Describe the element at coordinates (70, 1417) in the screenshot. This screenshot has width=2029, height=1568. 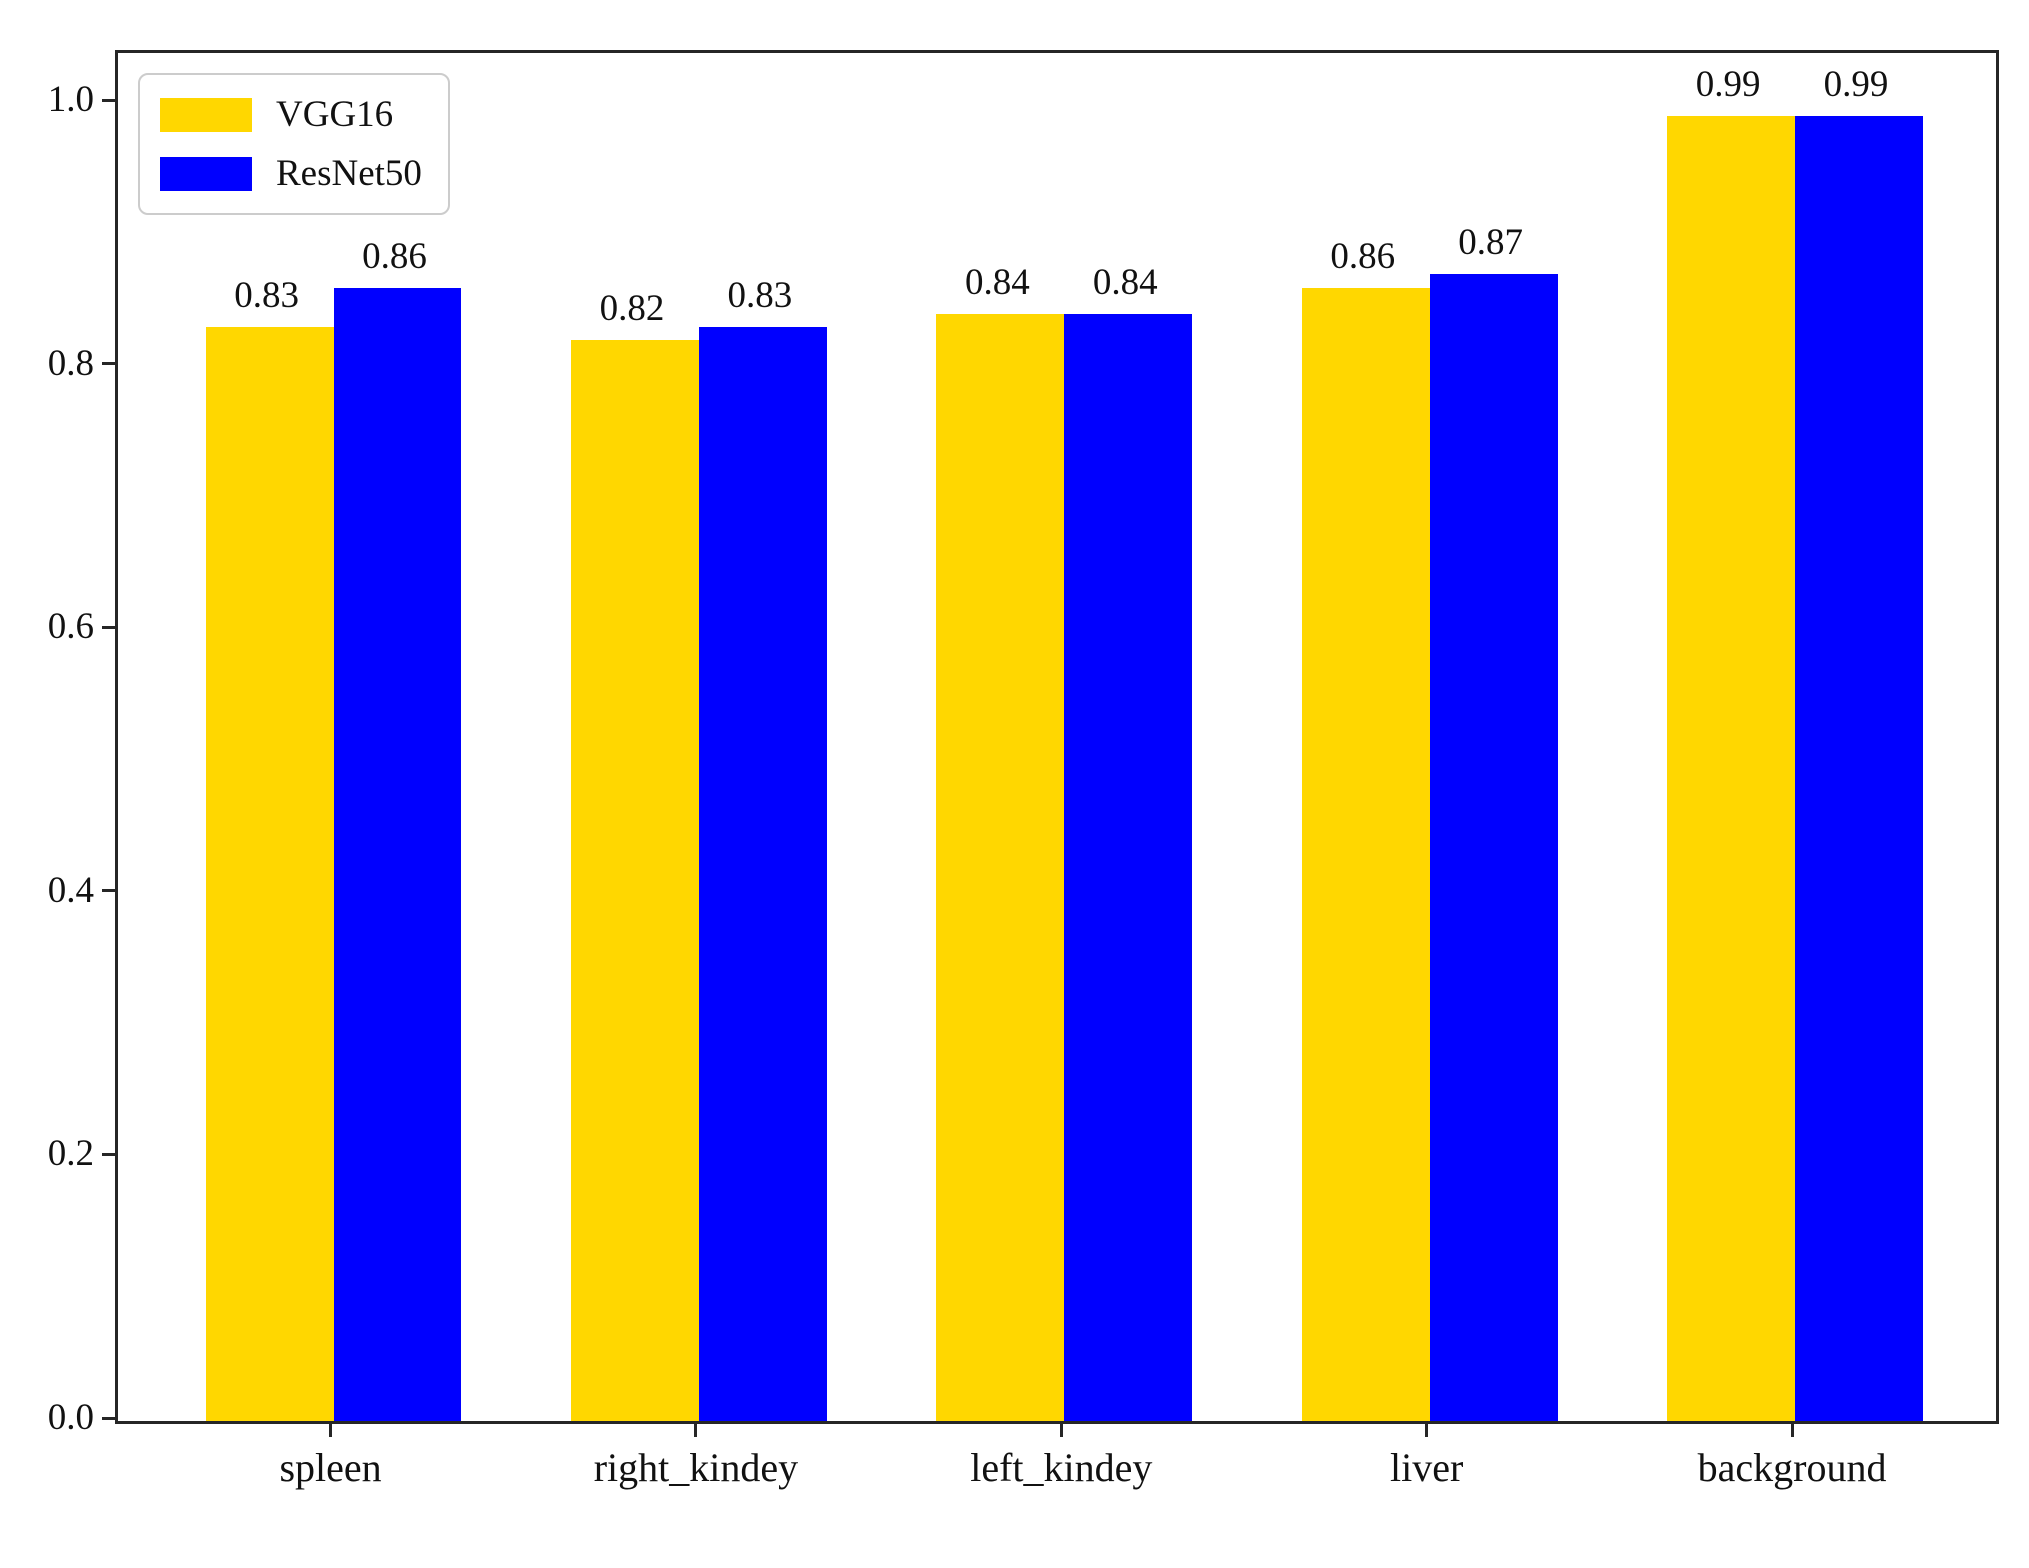
I see `y-tick-label: 0.0` at that location.